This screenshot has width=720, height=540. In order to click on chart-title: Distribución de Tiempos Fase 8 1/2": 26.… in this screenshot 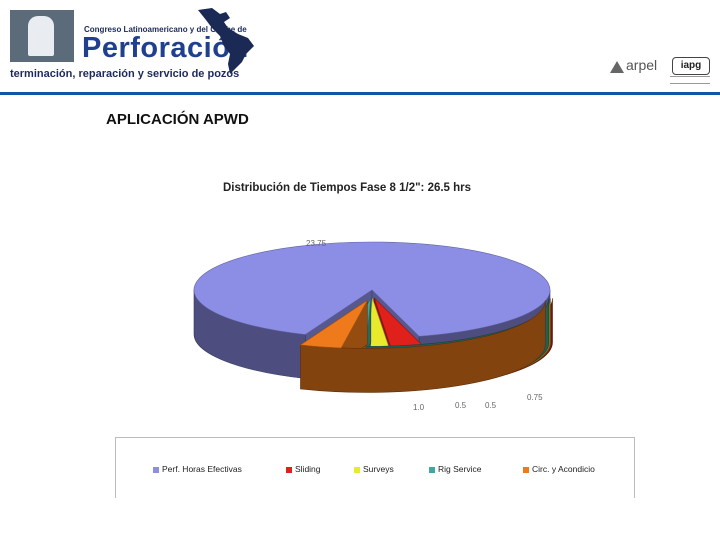, I will do `click(347, 188)`.